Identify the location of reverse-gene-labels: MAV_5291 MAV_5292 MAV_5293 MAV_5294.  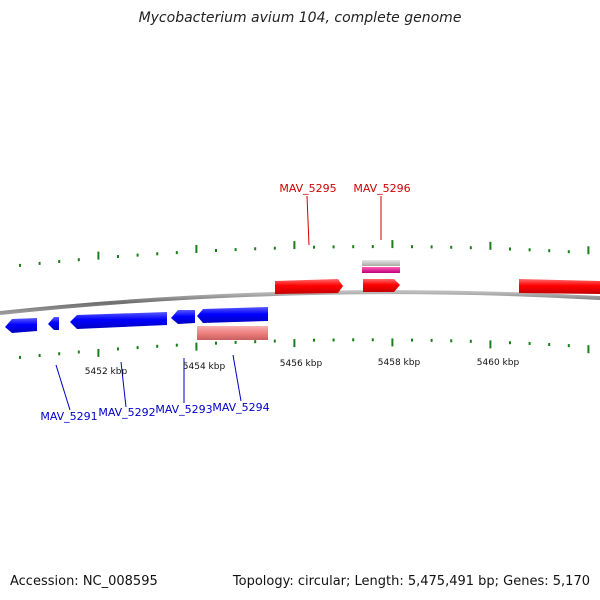
(154, 412).